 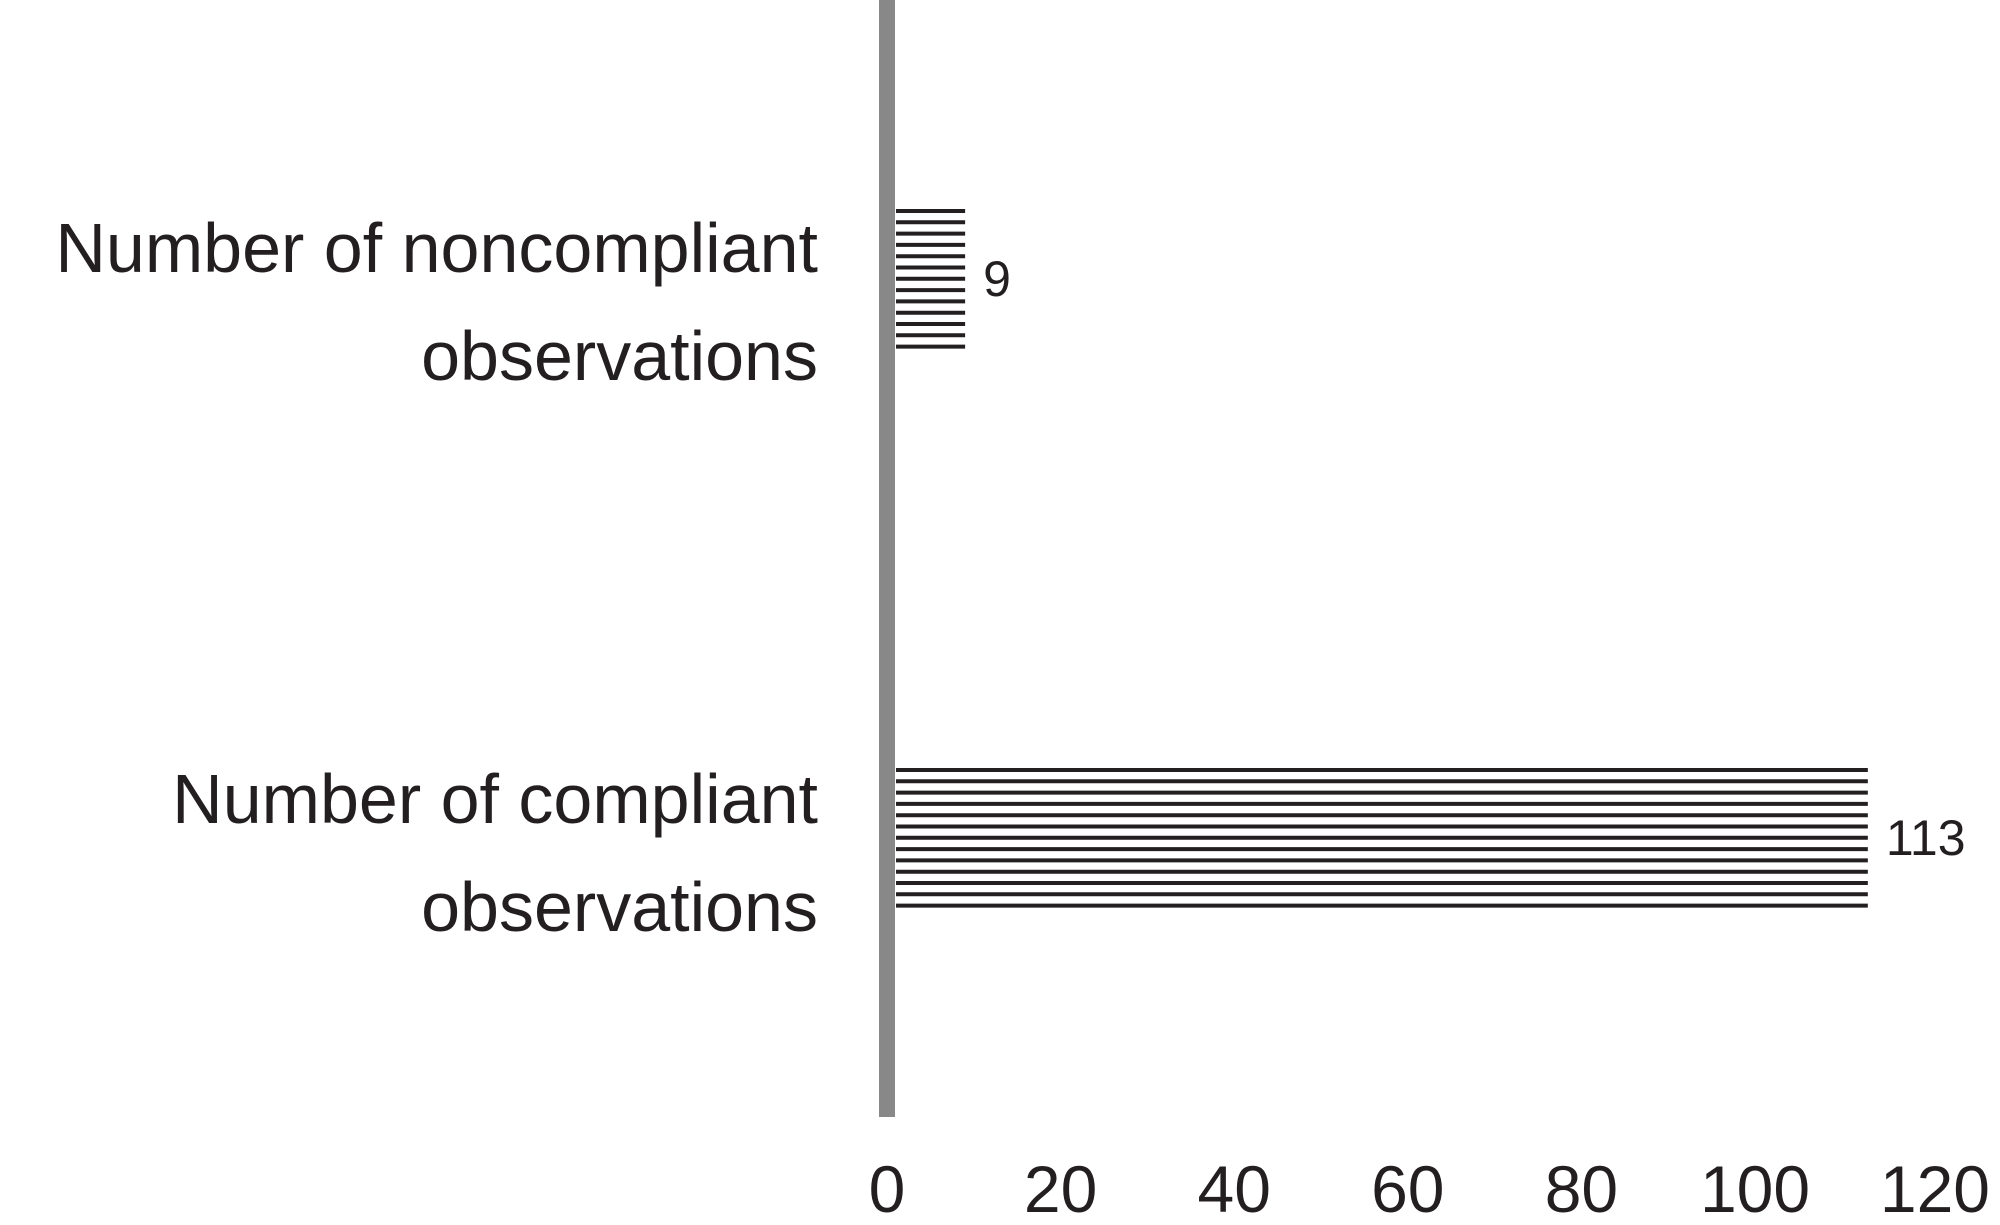 What do you see at coordinates (1407, 1188) in the screenshot?
I see `x-tick-label: 60` at bounding box center [1407, 1188].